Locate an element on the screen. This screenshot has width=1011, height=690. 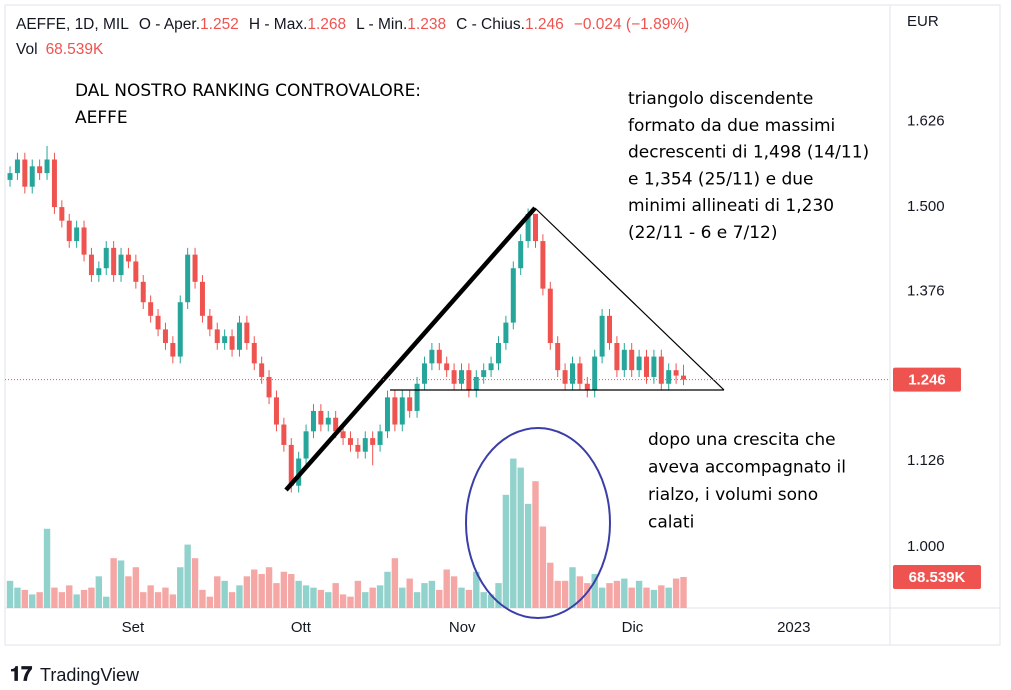
volume-layer is located at coordinates (346, 533).